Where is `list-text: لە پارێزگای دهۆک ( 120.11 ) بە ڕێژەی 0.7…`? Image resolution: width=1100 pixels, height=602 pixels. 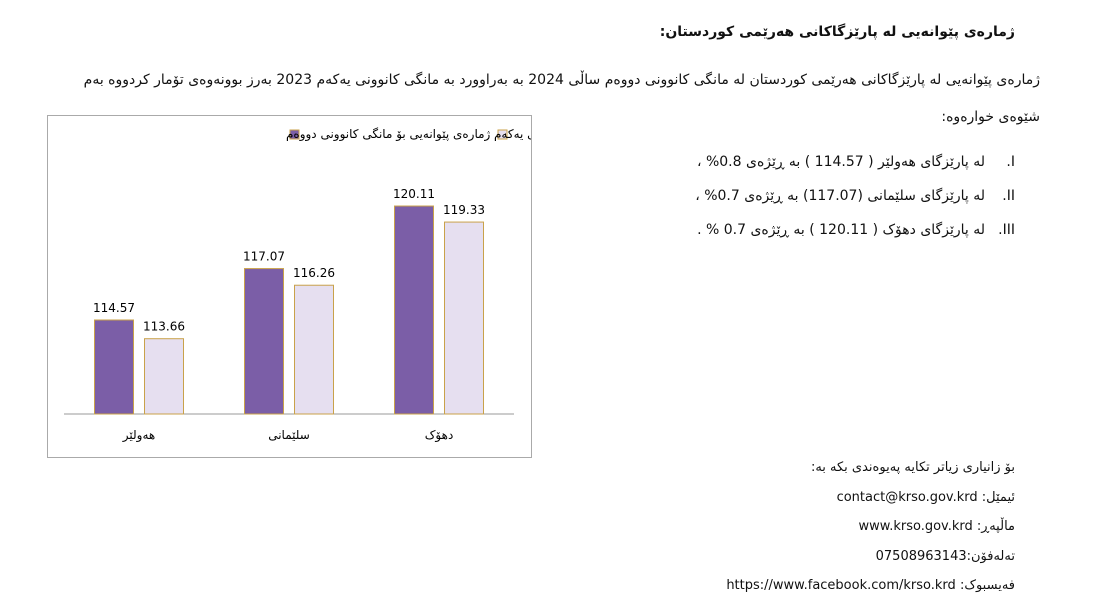
list-text: لە پارێزگای دهۆک ( 120.11 ) بە ڕێژەی 0.7… is located at coordinates (841, 230).